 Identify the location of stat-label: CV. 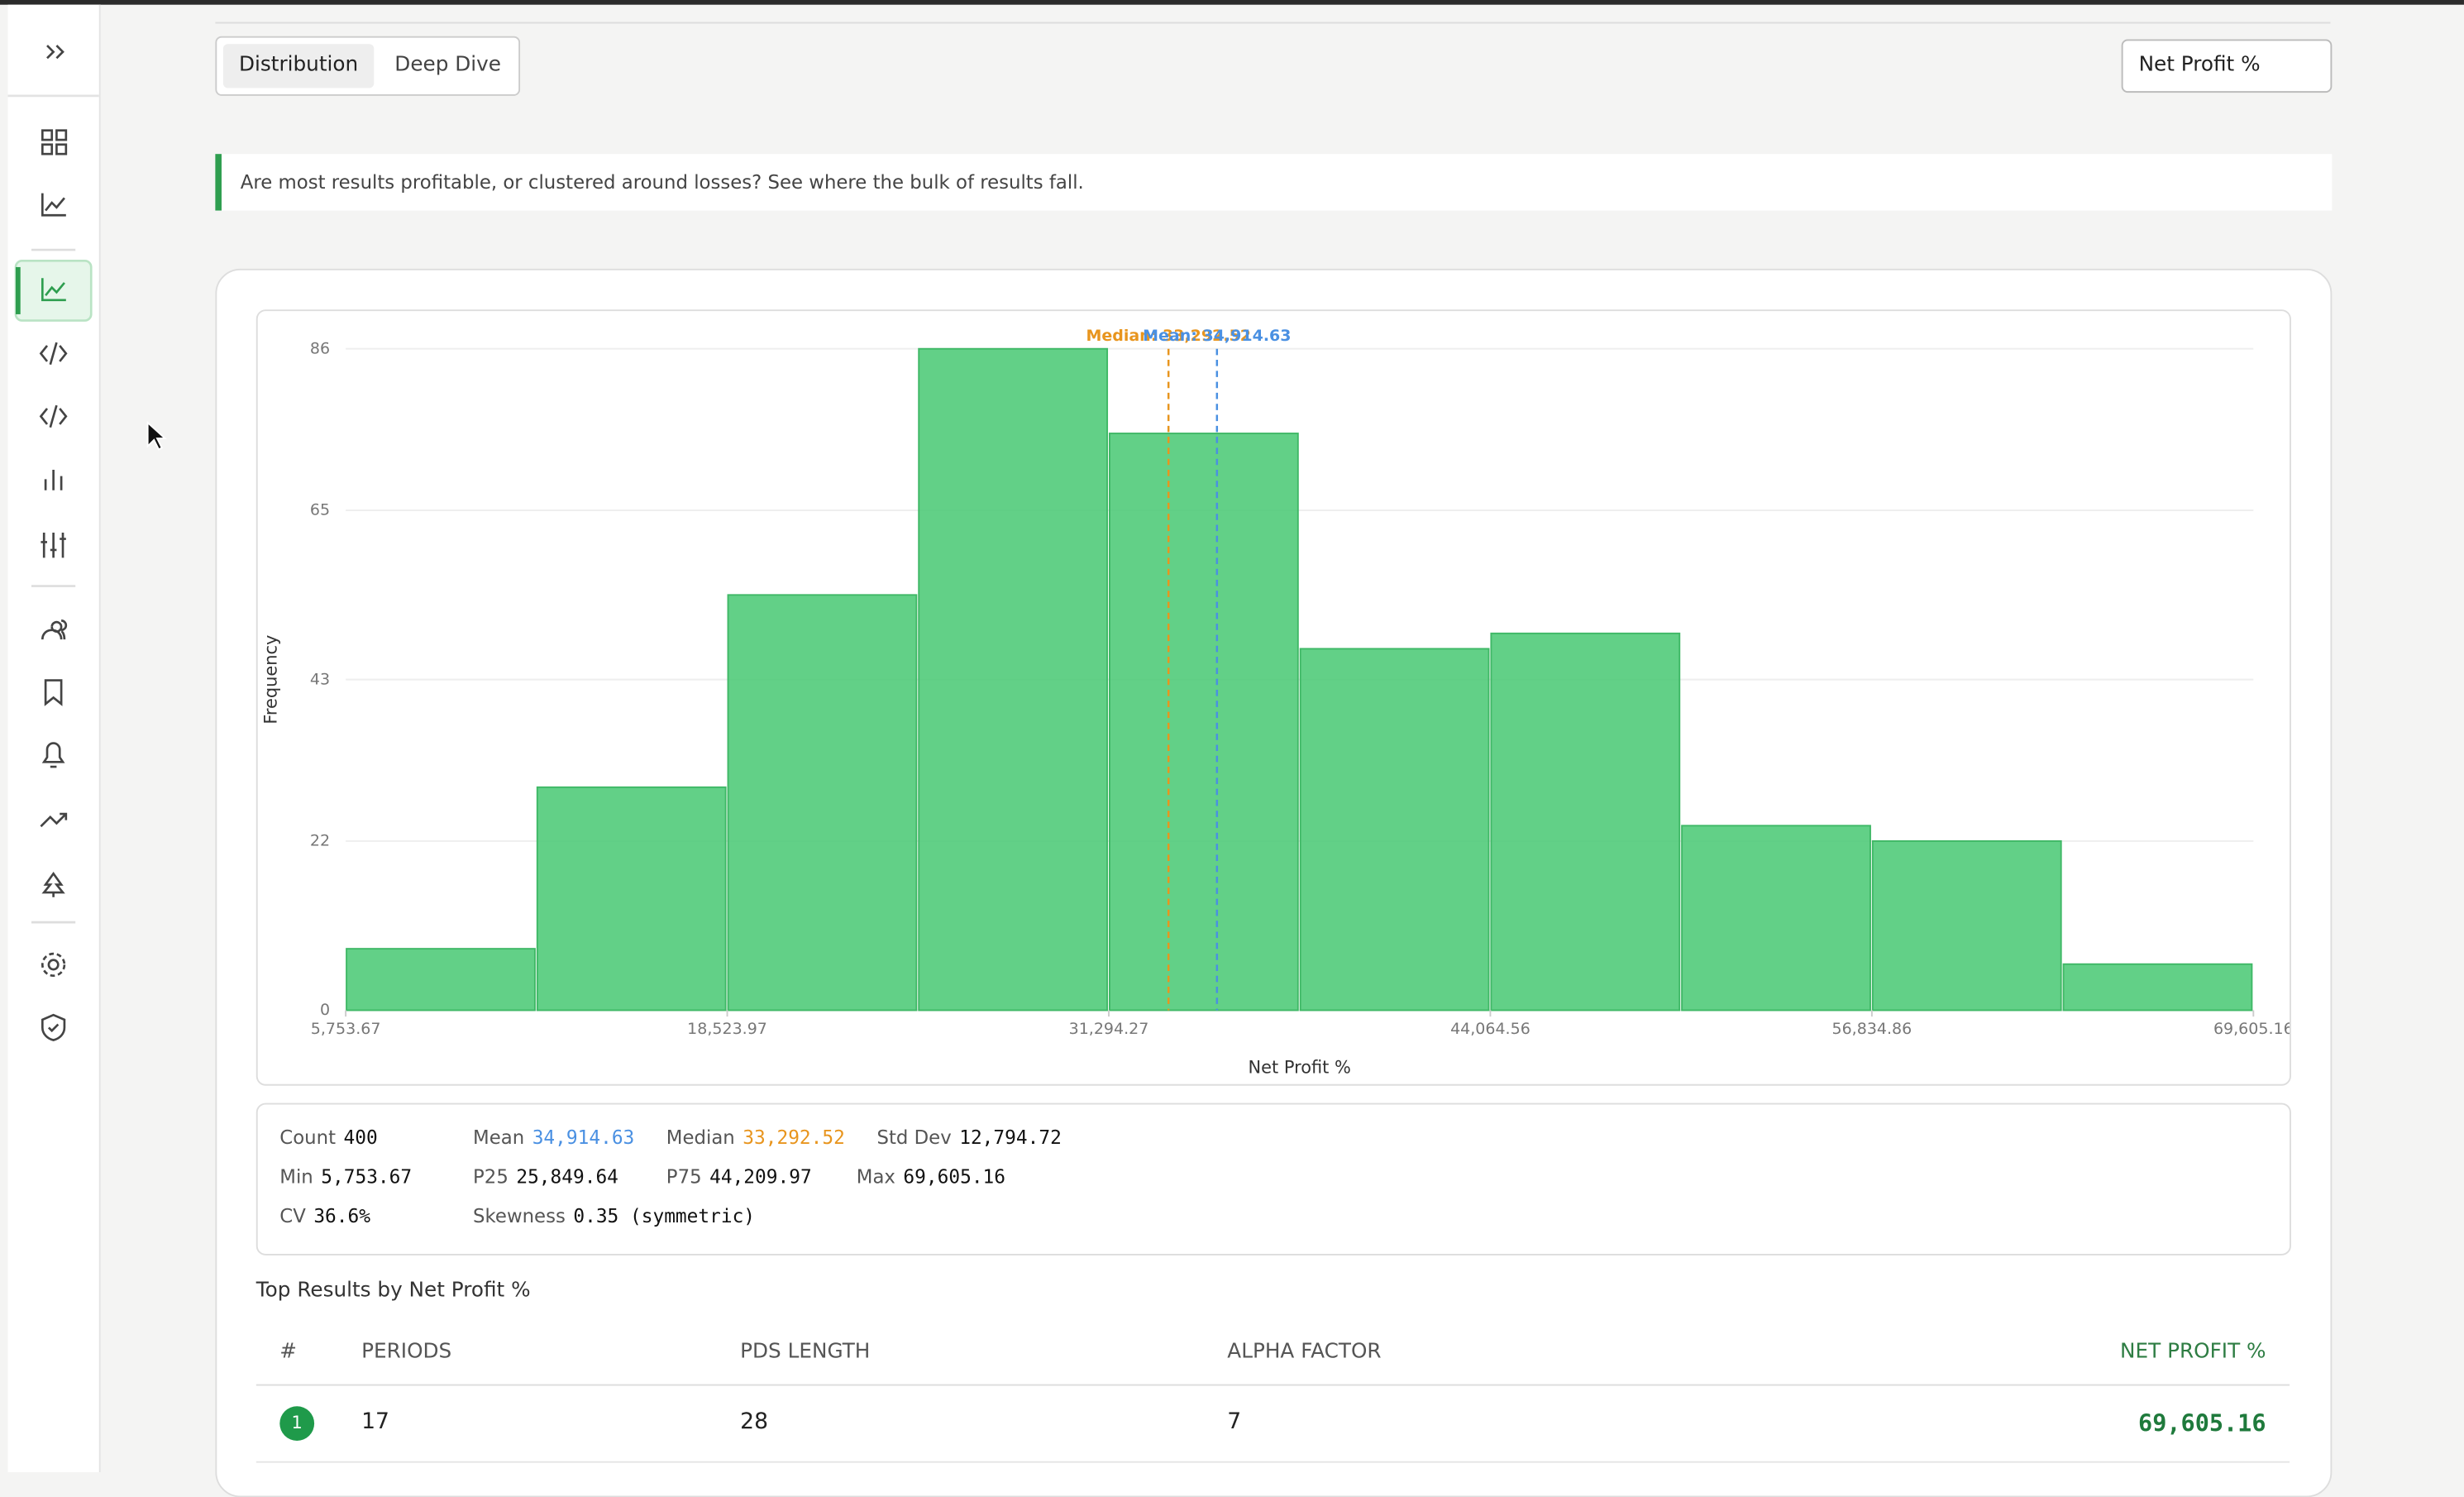
(292, 1216).